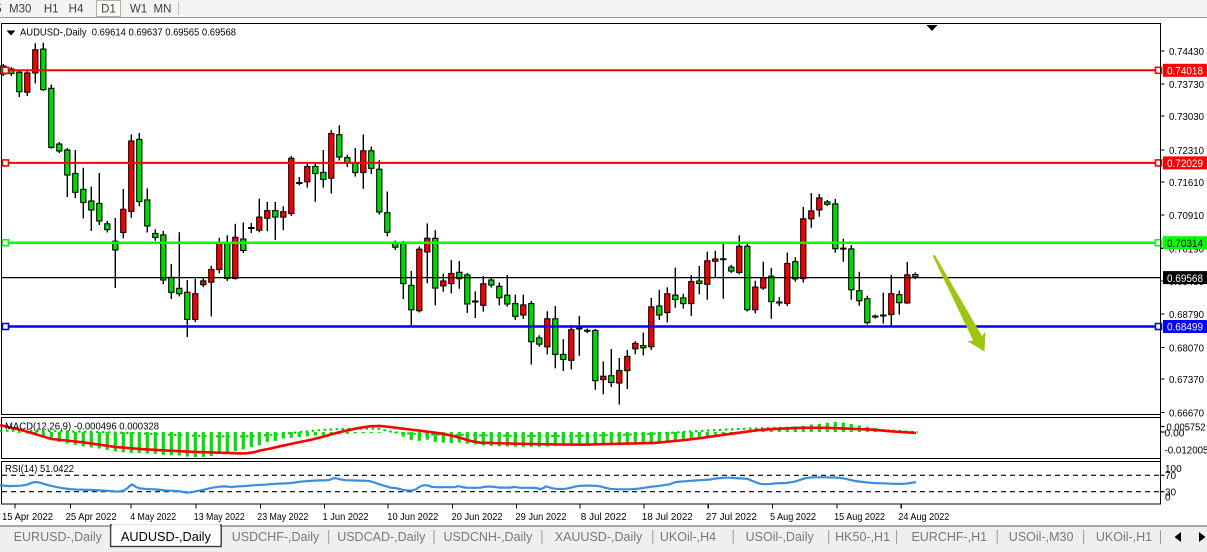 Image resolution: width=1207 pixels, height=552 pixels. I want to click on svg-text: 0.72310, so click(1186, 151).